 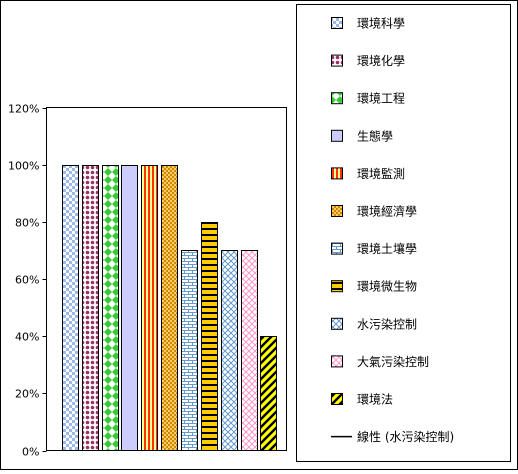 What do you see at coordinates (381, 173) in the screenshot?
I see `legend-label: 環境監測` at bounding box center [381, 173].